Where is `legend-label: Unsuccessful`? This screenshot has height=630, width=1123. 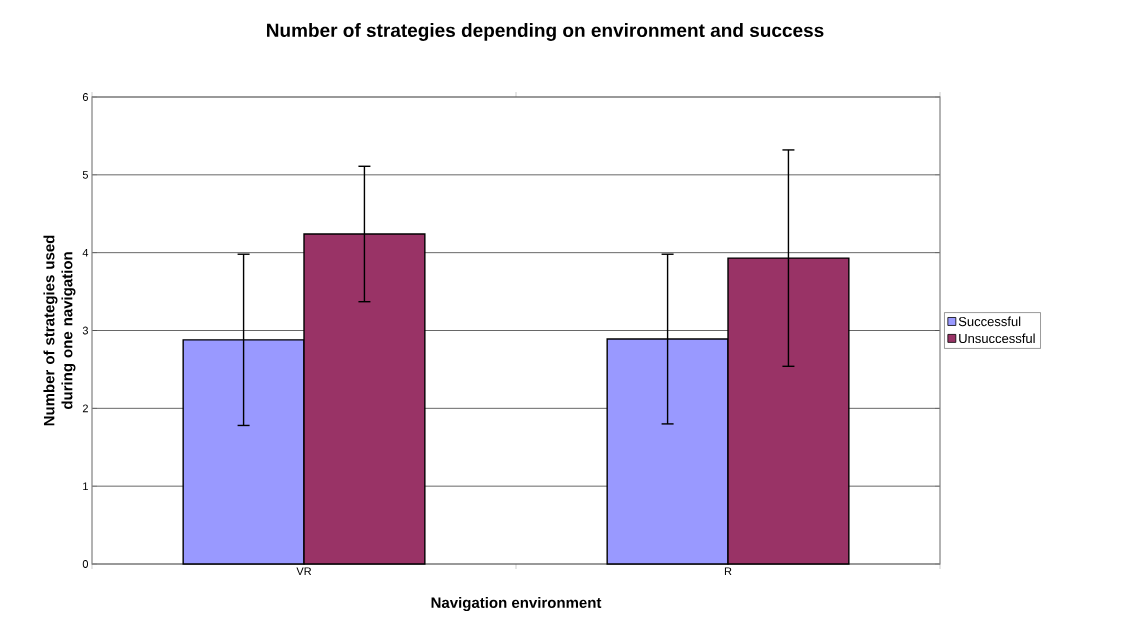
legend-label: Unsuccessful is located at coordinates (997, 338).